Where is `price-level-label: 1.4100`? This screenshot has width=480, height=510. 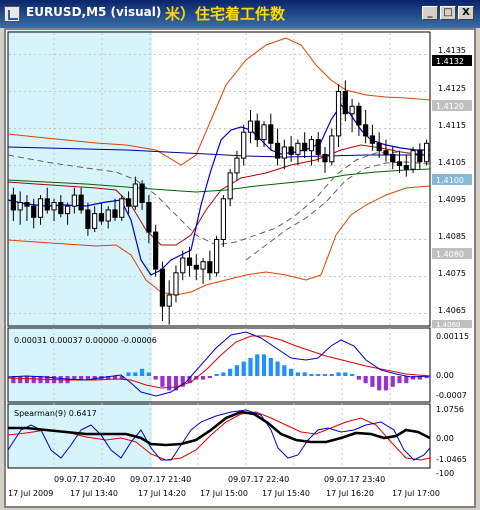 price-level-label: 1.4100 is located at coordinates (450, 180).